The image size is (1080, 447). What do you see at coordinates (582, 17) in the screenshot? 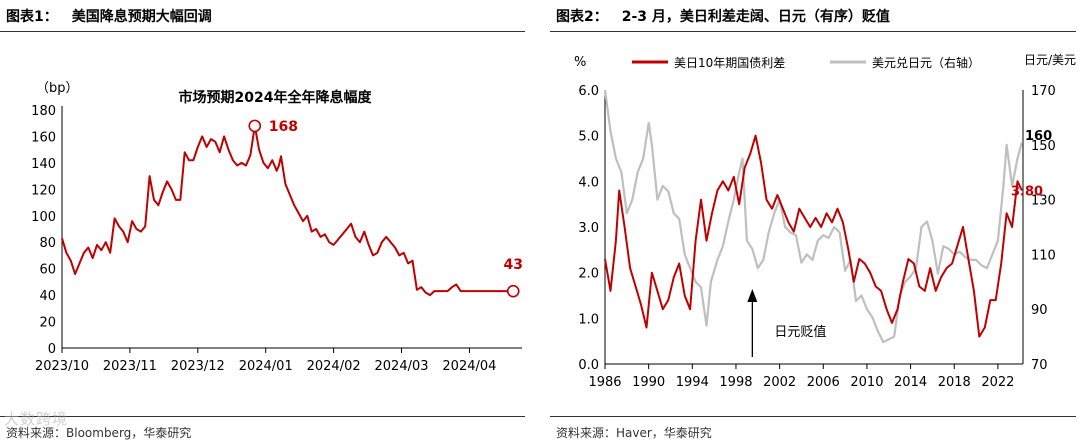
I see `right-figure-label: 图表2：` at bounding box center [582, 17].